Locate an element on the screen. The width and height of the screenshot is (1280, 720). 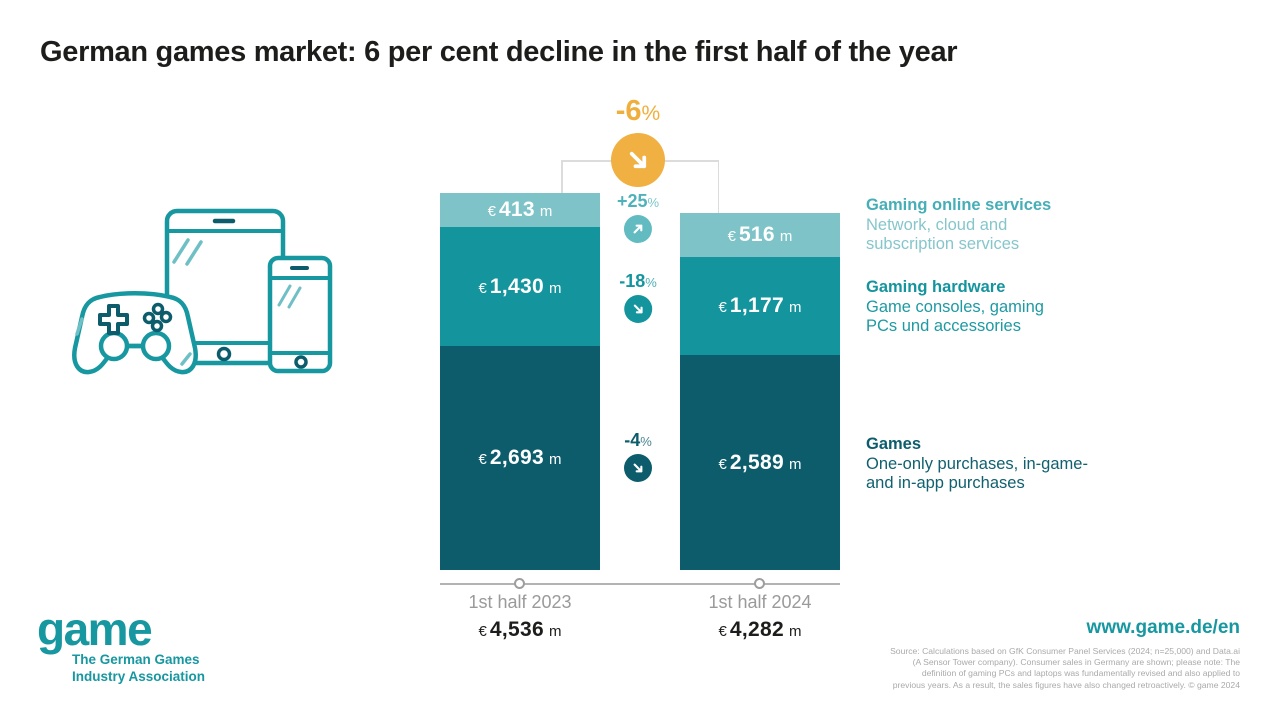
total-2023: €4,536 m is located at coordinates (520, 629).